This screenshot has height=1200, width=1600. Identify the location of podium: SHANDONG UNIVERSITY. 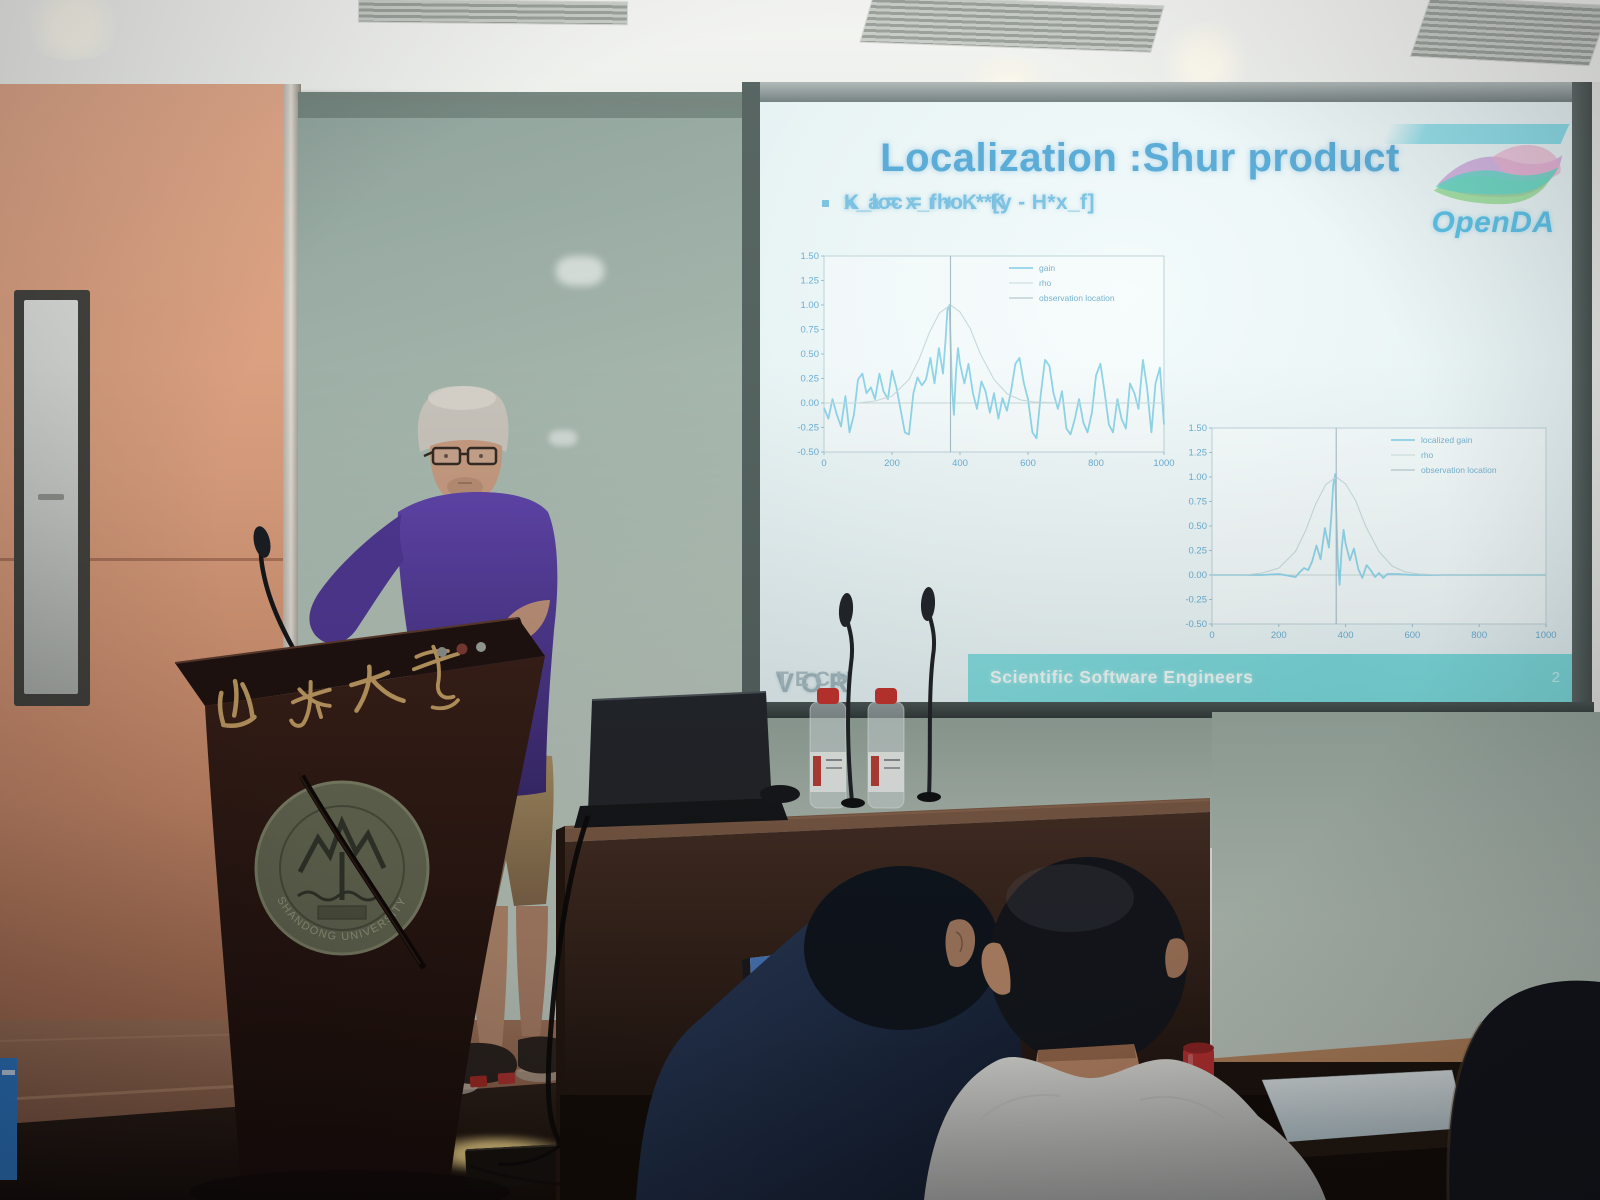
(359, 863).